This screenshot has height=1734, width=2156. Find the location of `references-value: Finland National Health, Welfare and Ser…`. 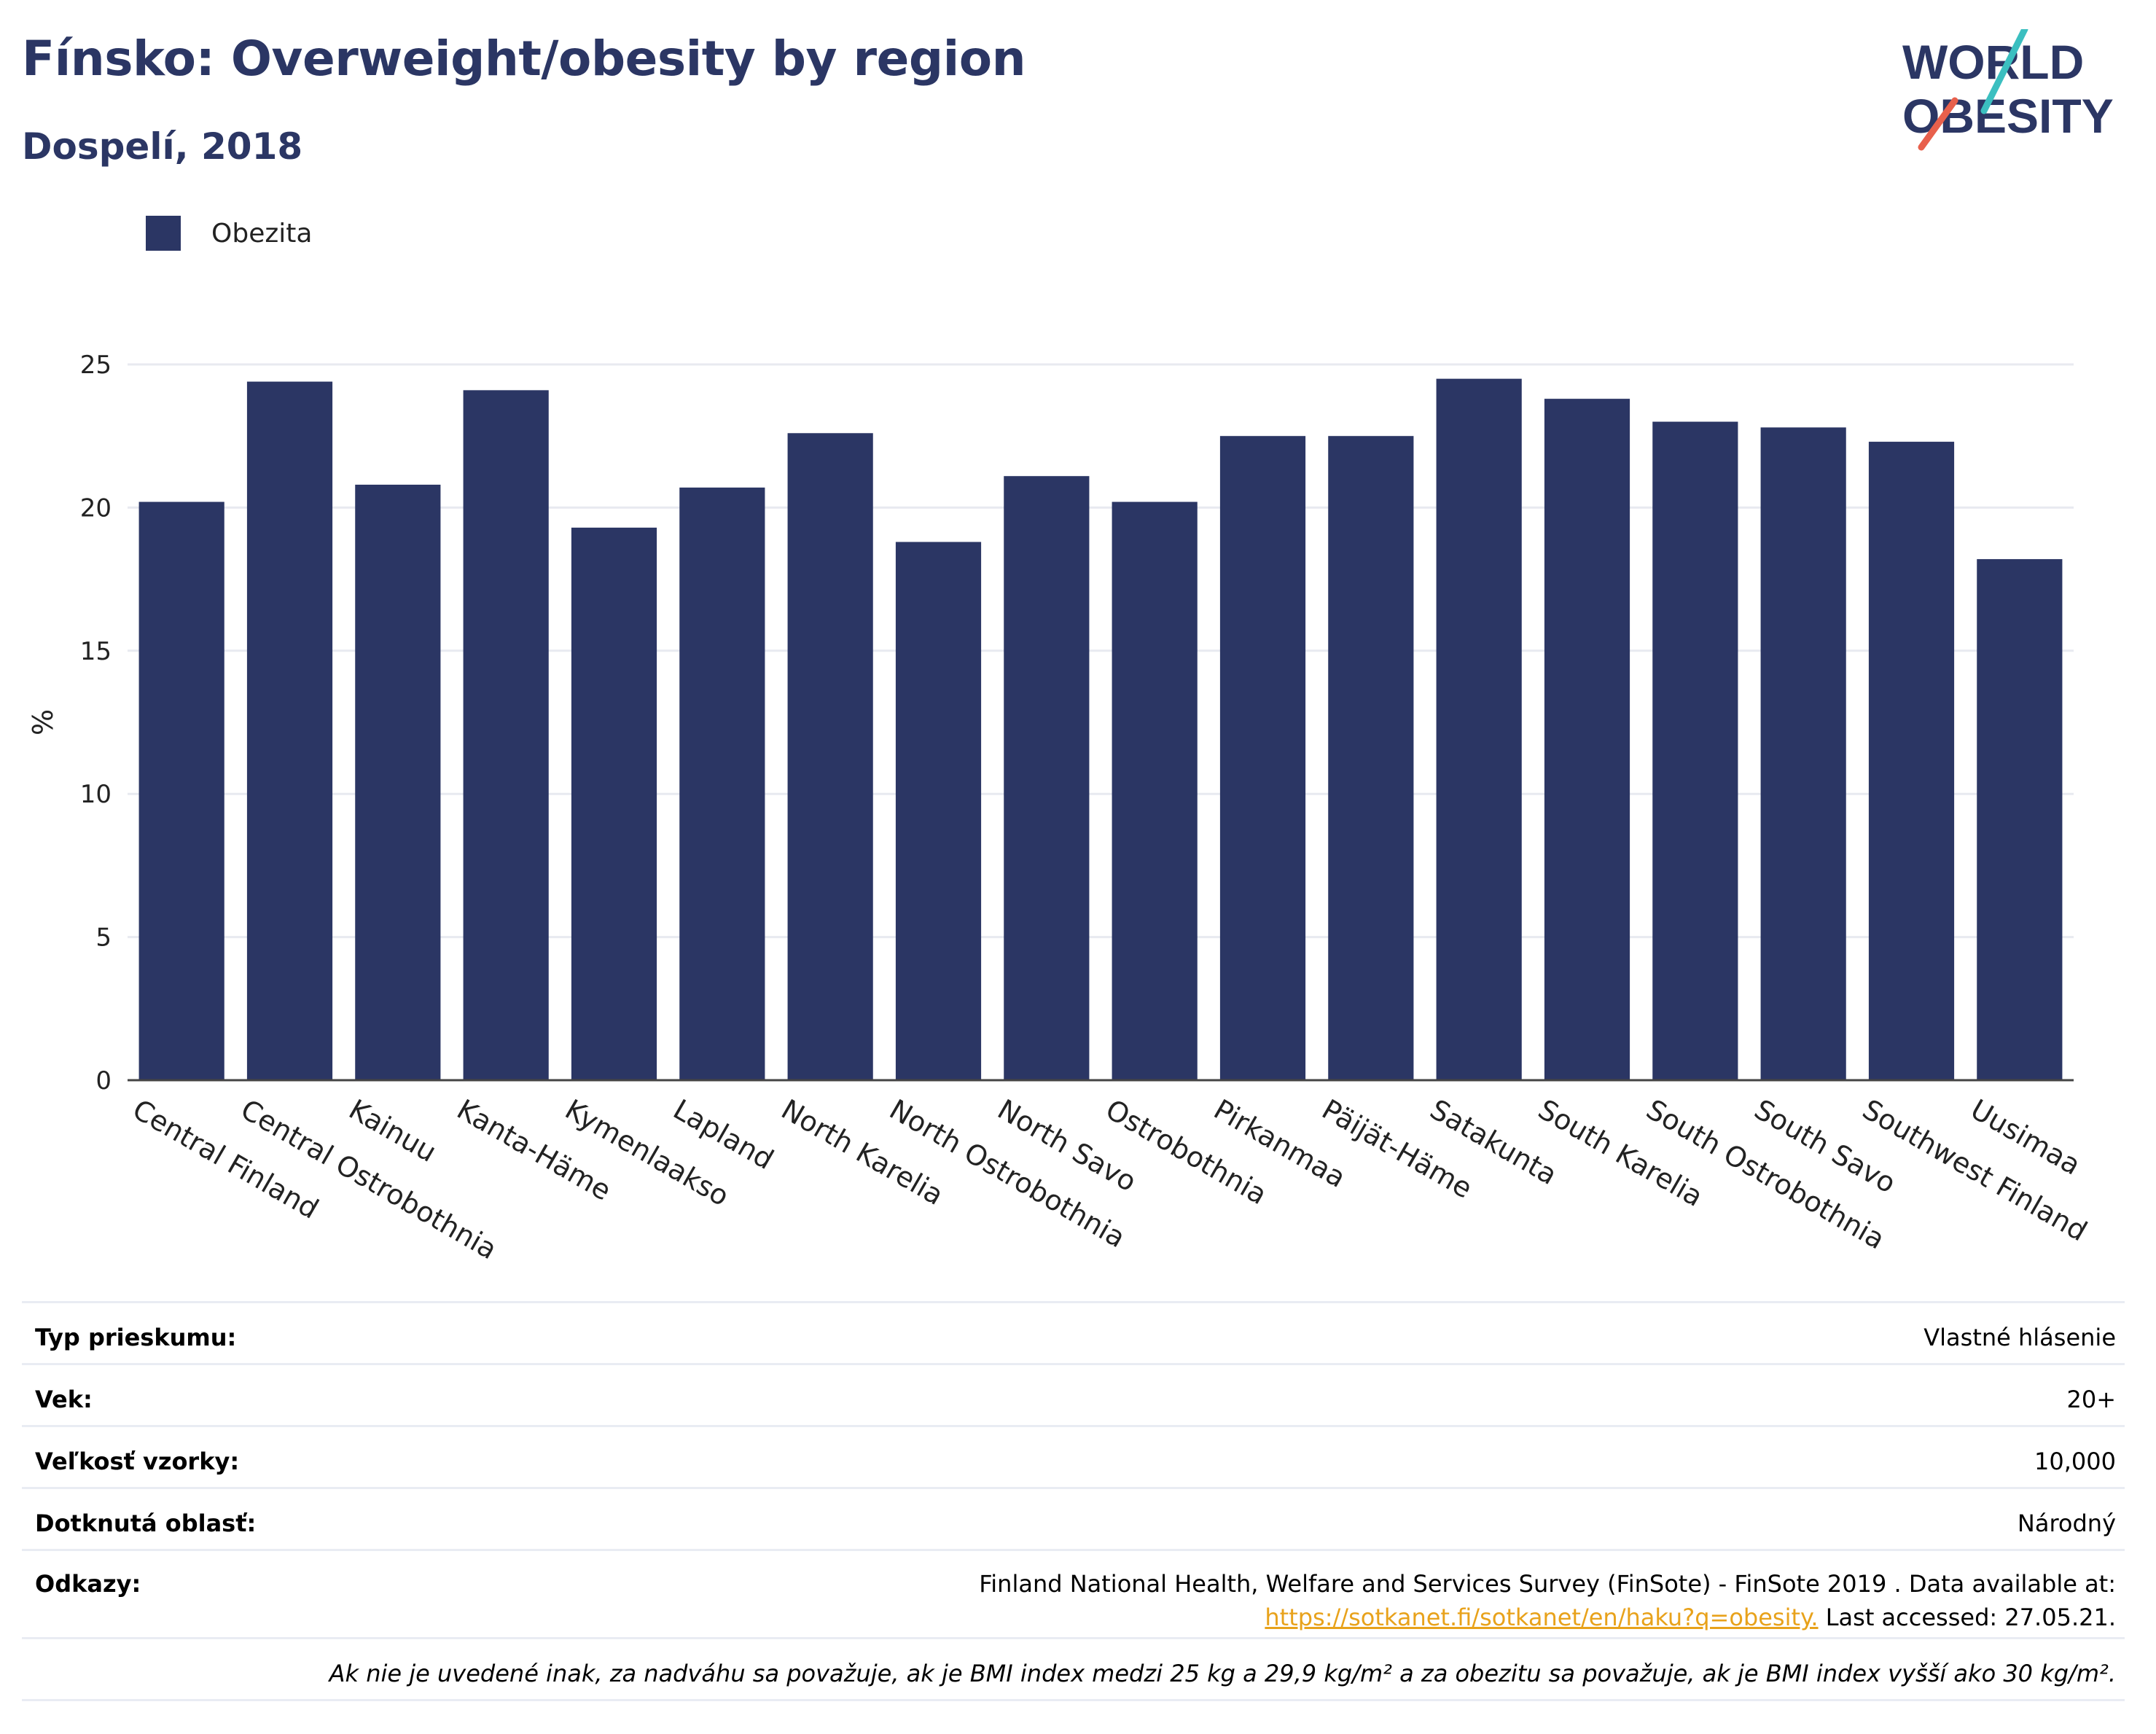

references-value: Finland National Health, Welfare and Ser… is located at coordinates (1547, 1600).